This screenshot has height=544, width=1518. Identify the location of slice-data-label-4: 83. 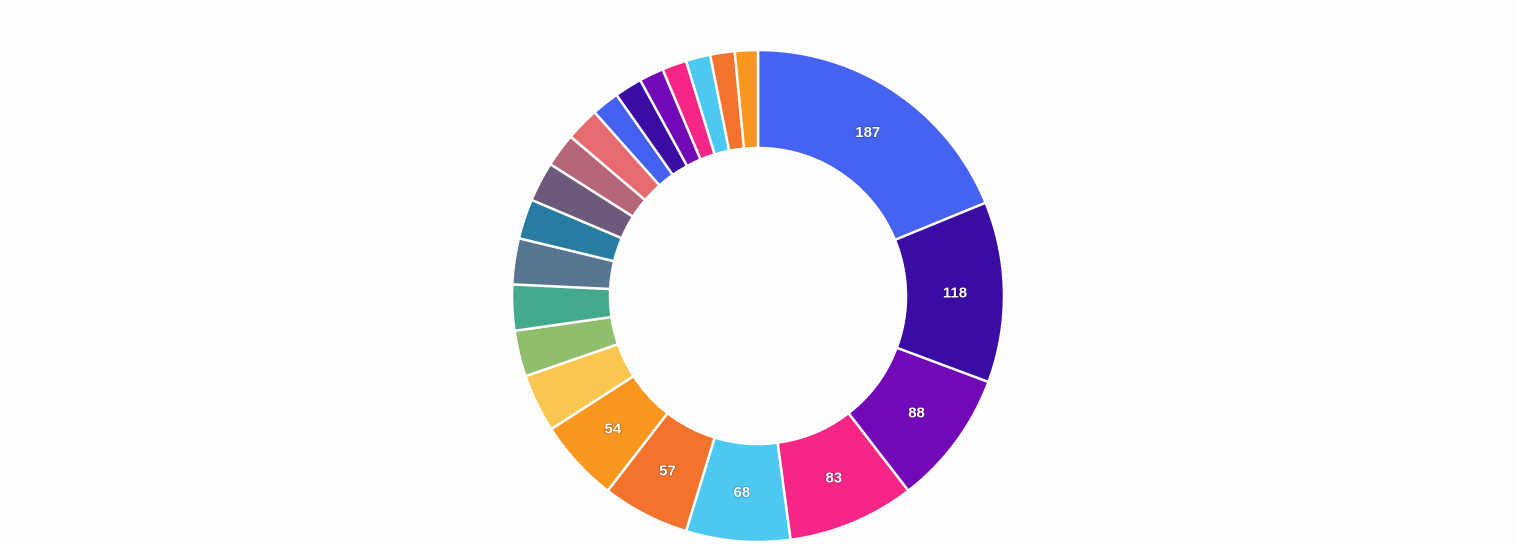
(833, 477).